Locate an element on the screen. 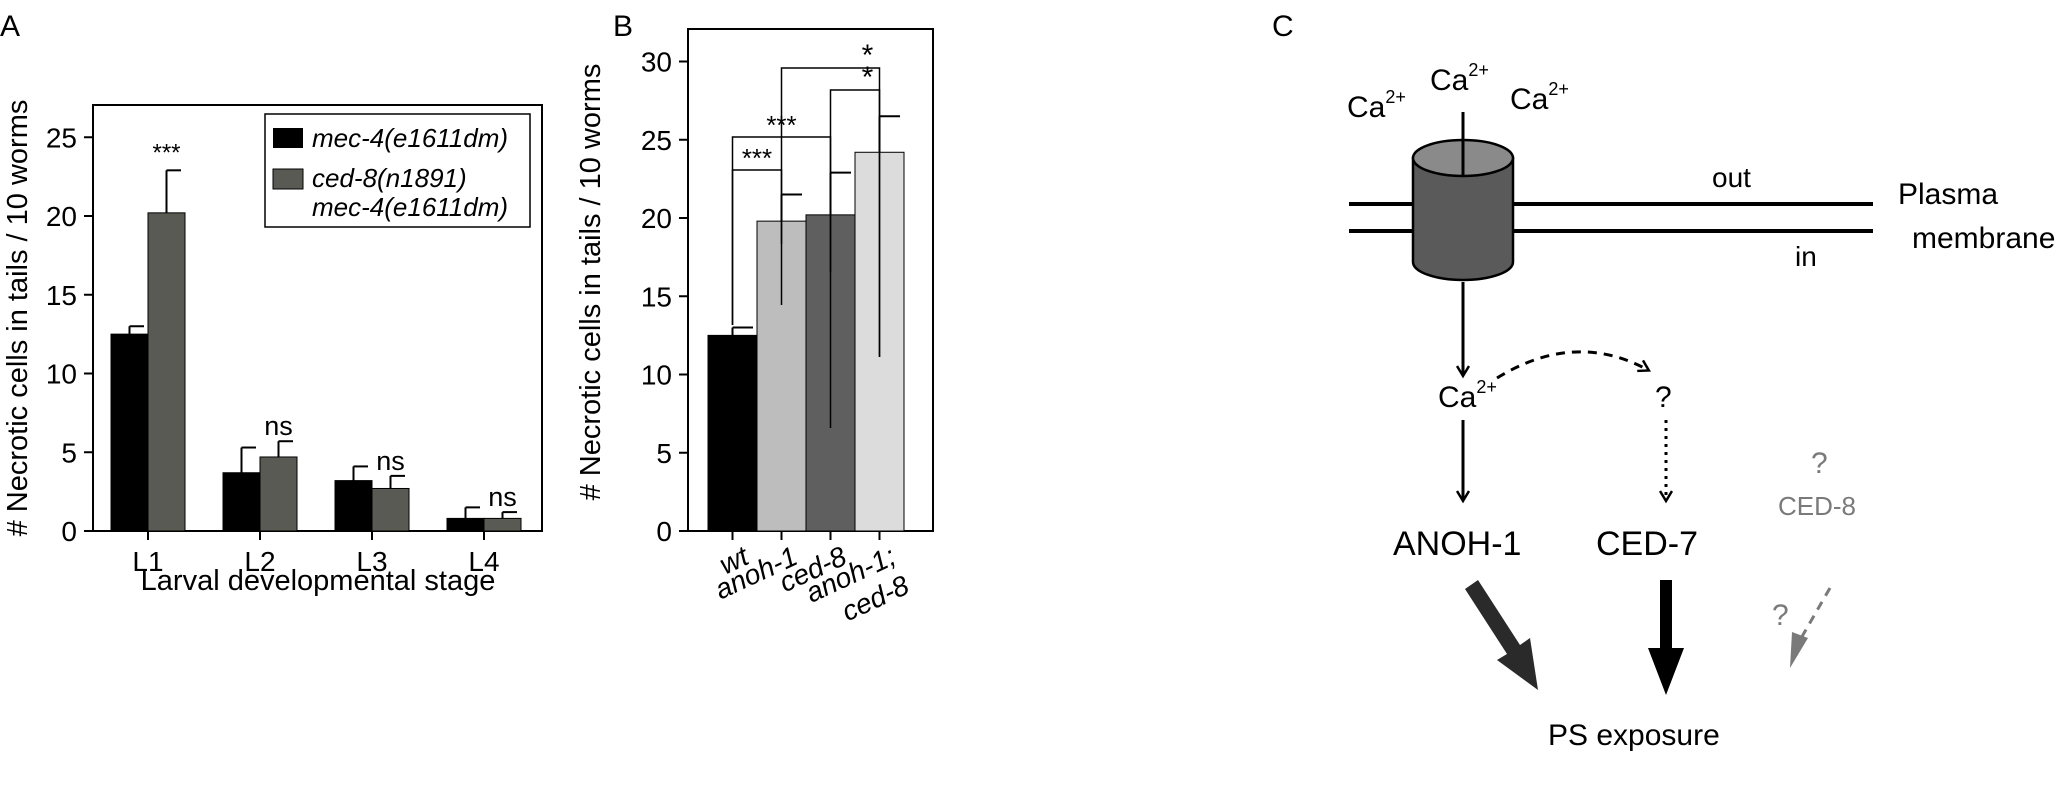 The image size is (2064, 800). x-tick-label-L2: L2 is located at coordinates (259, 561).